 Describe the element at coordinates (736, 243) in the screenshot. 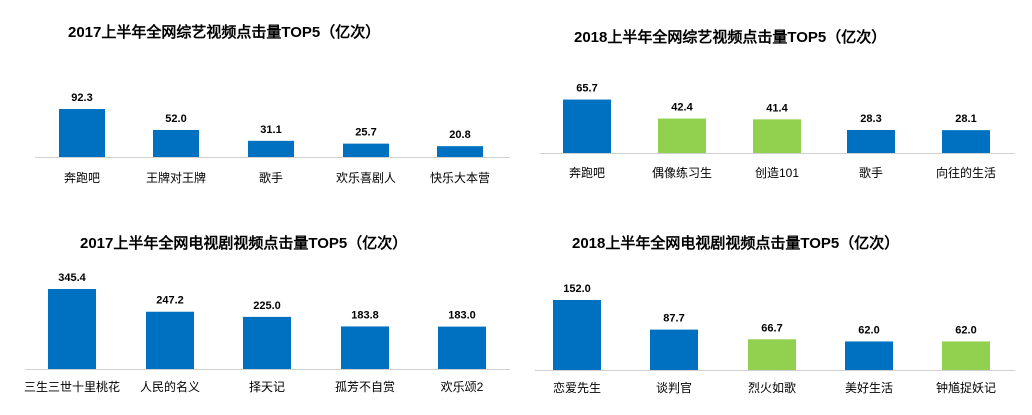

I see `chart-title: 2018上半年全网电视剧视频点击量TOP5（亿次）` at that location.